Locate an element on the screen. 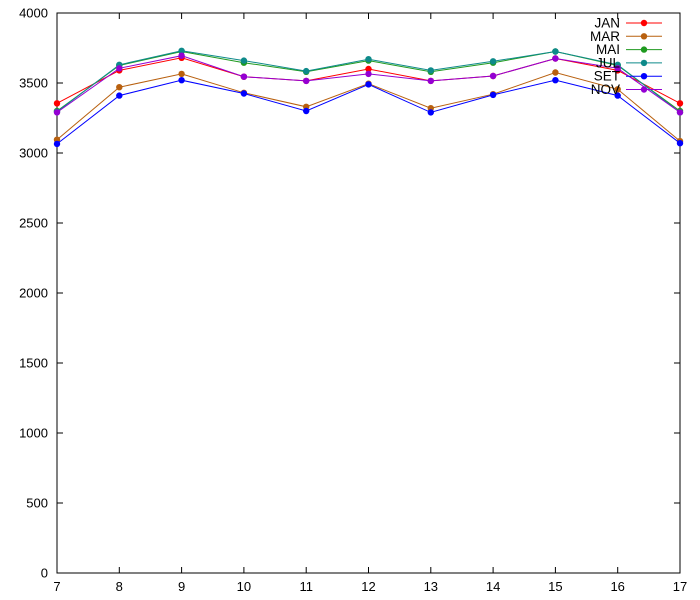  legend-label: MAR is located at coordinates (605, 36).